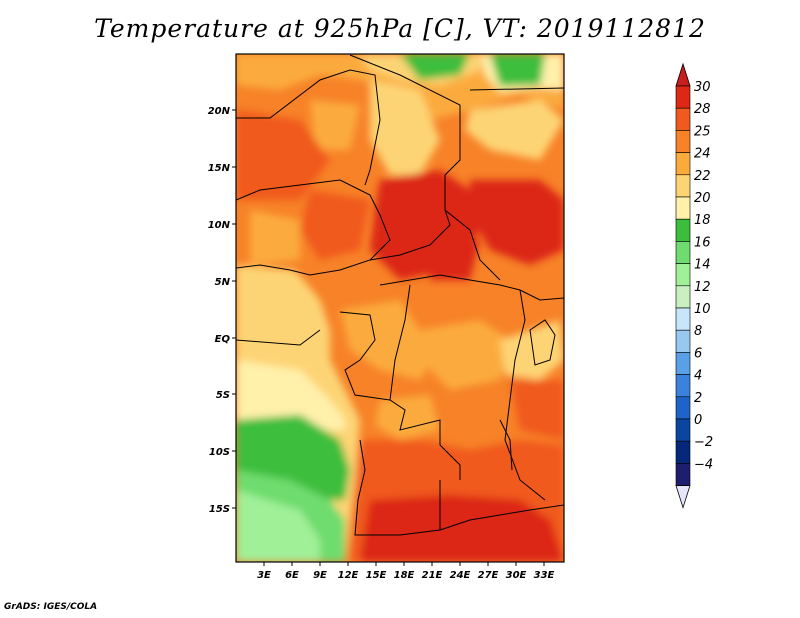  Describe the element at coordinates (320, 575) in the screenshot. I see `lon-label-9e: 9E` at that location.